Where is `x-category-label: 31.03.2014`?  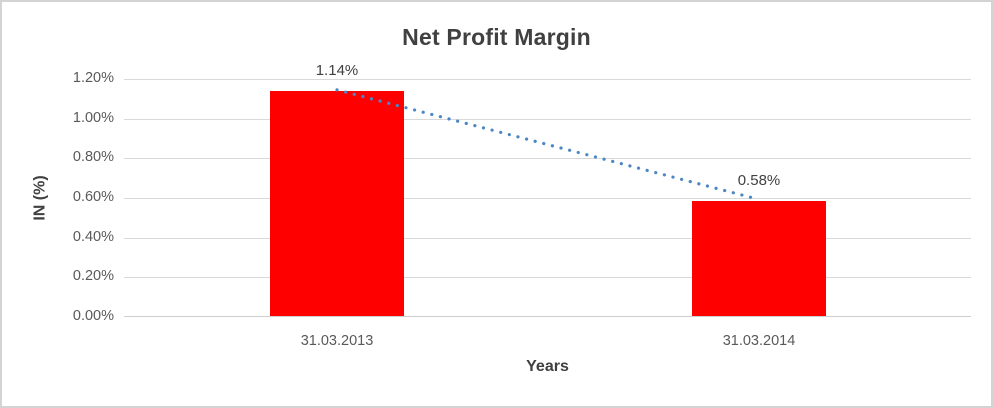
x-category-label: 31.03.2014 is located at coordinates (759, 341).